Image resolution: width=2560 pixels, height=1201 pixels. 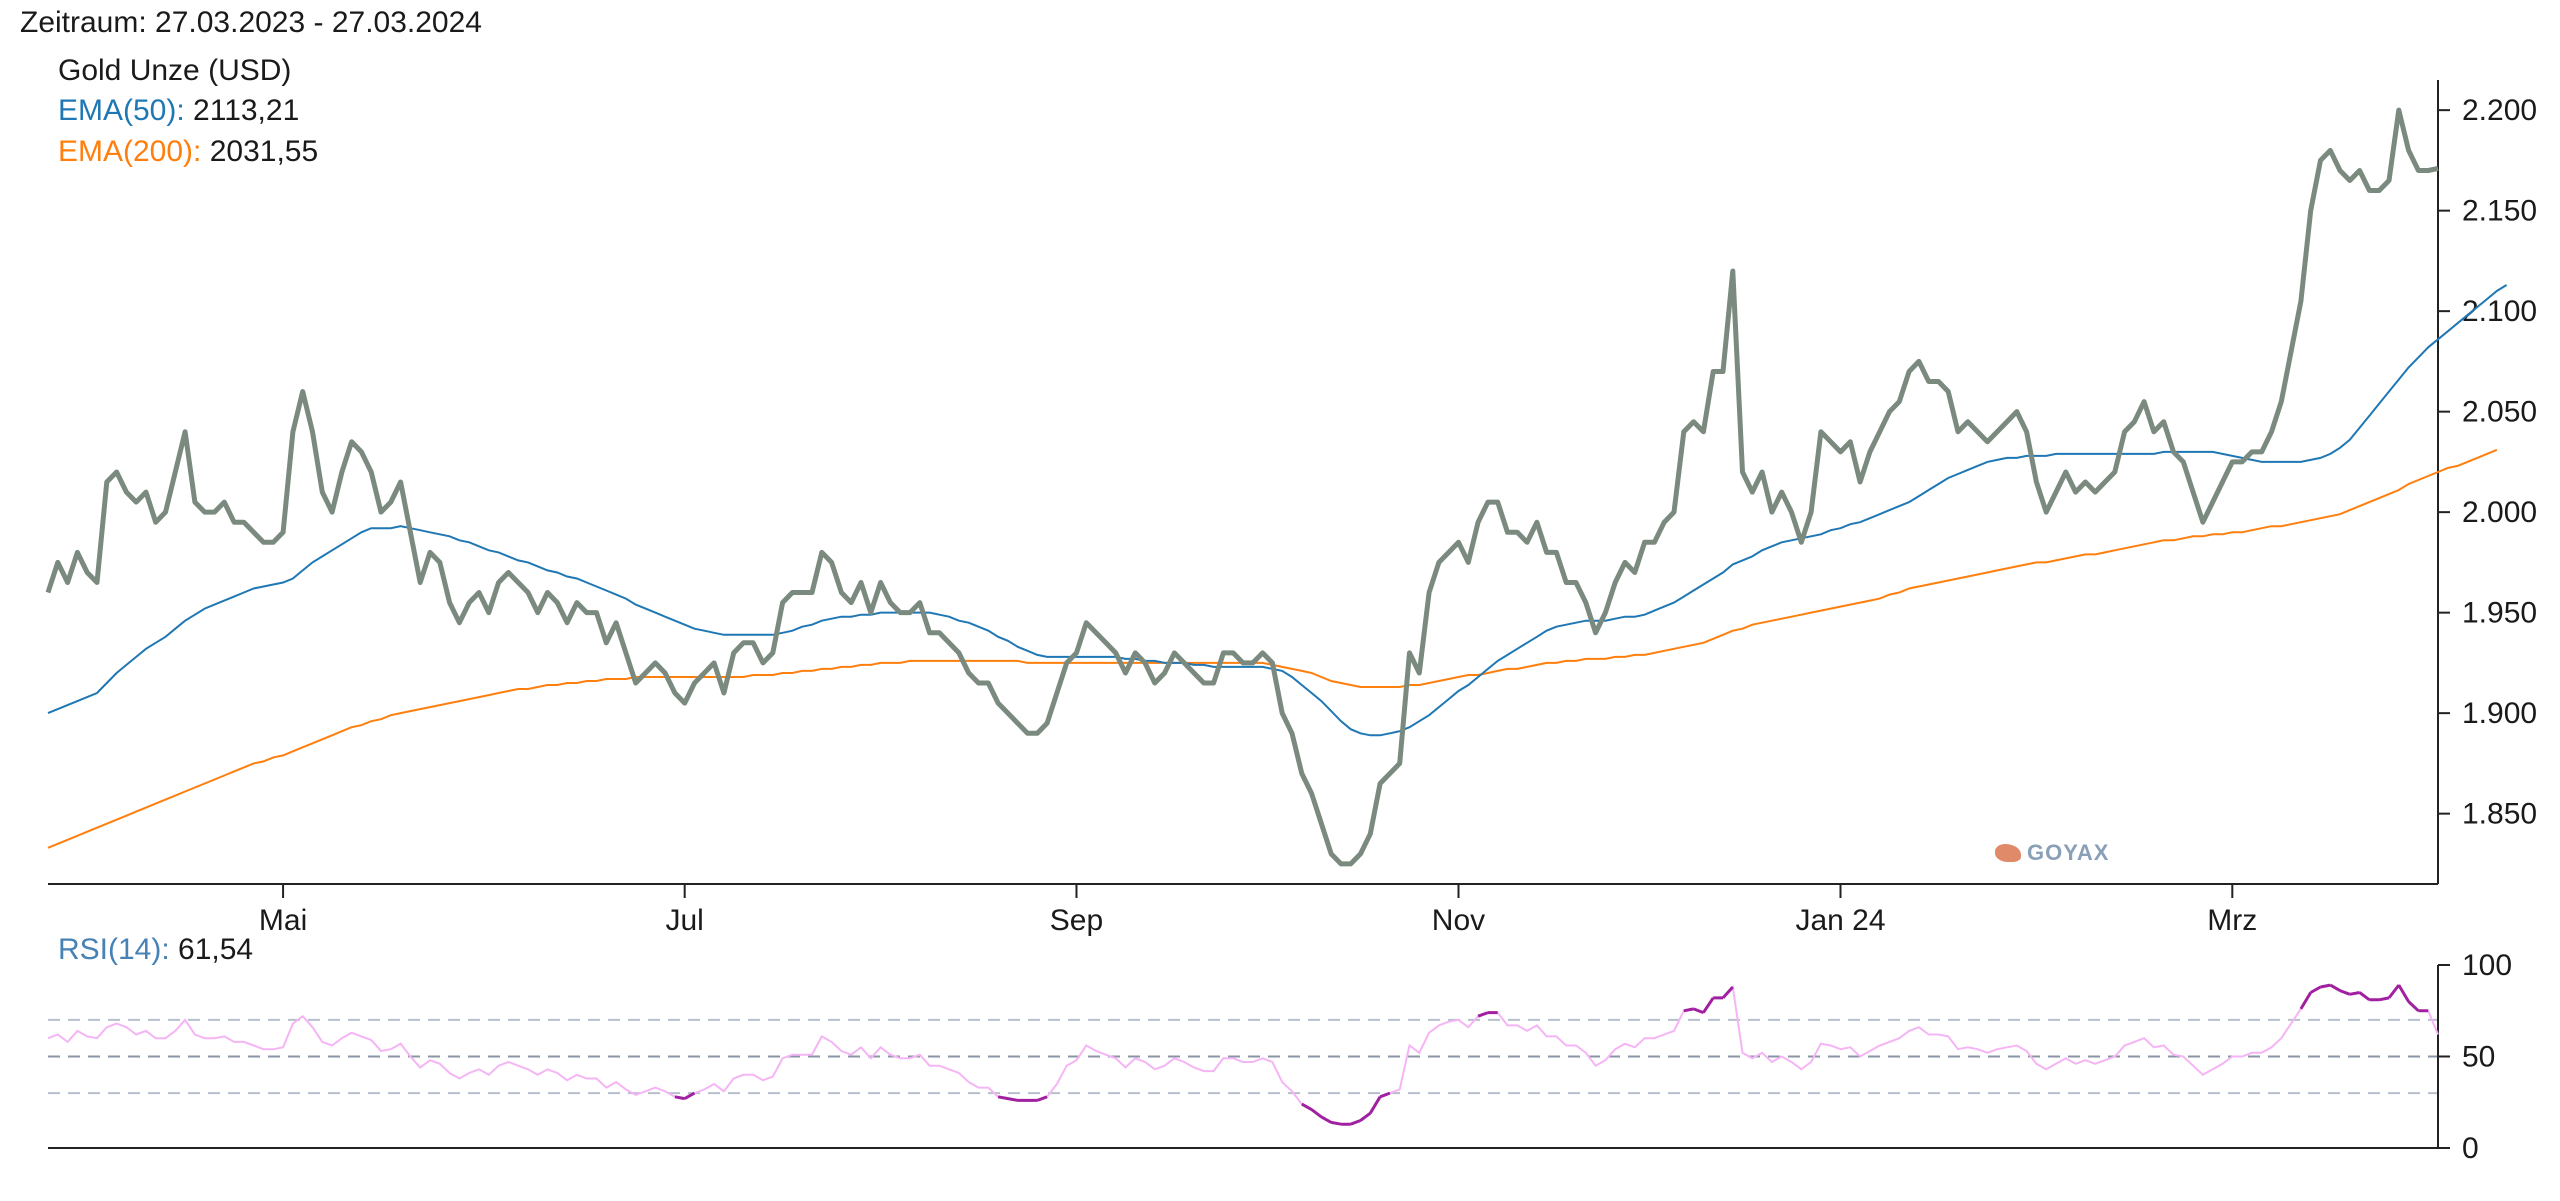 I want to click on rsi-y-ticks: 0 50 100, so click(x=2475, y=1057).